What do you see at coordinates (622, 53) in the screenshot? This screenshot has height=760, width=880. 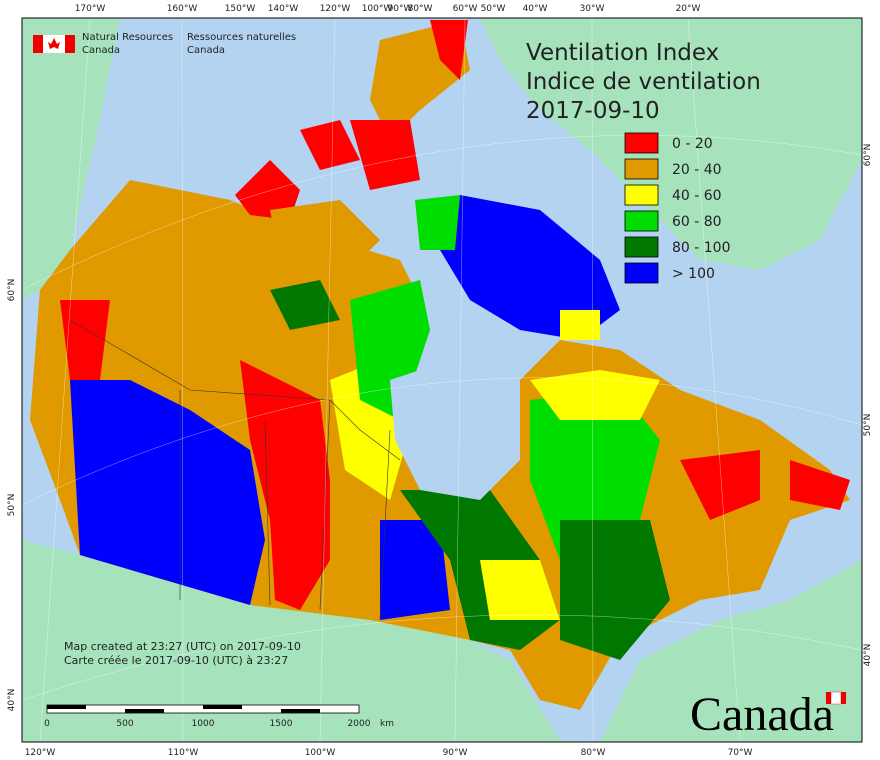 I see `title: Ventilation Index` at bounding box center [622, 53].